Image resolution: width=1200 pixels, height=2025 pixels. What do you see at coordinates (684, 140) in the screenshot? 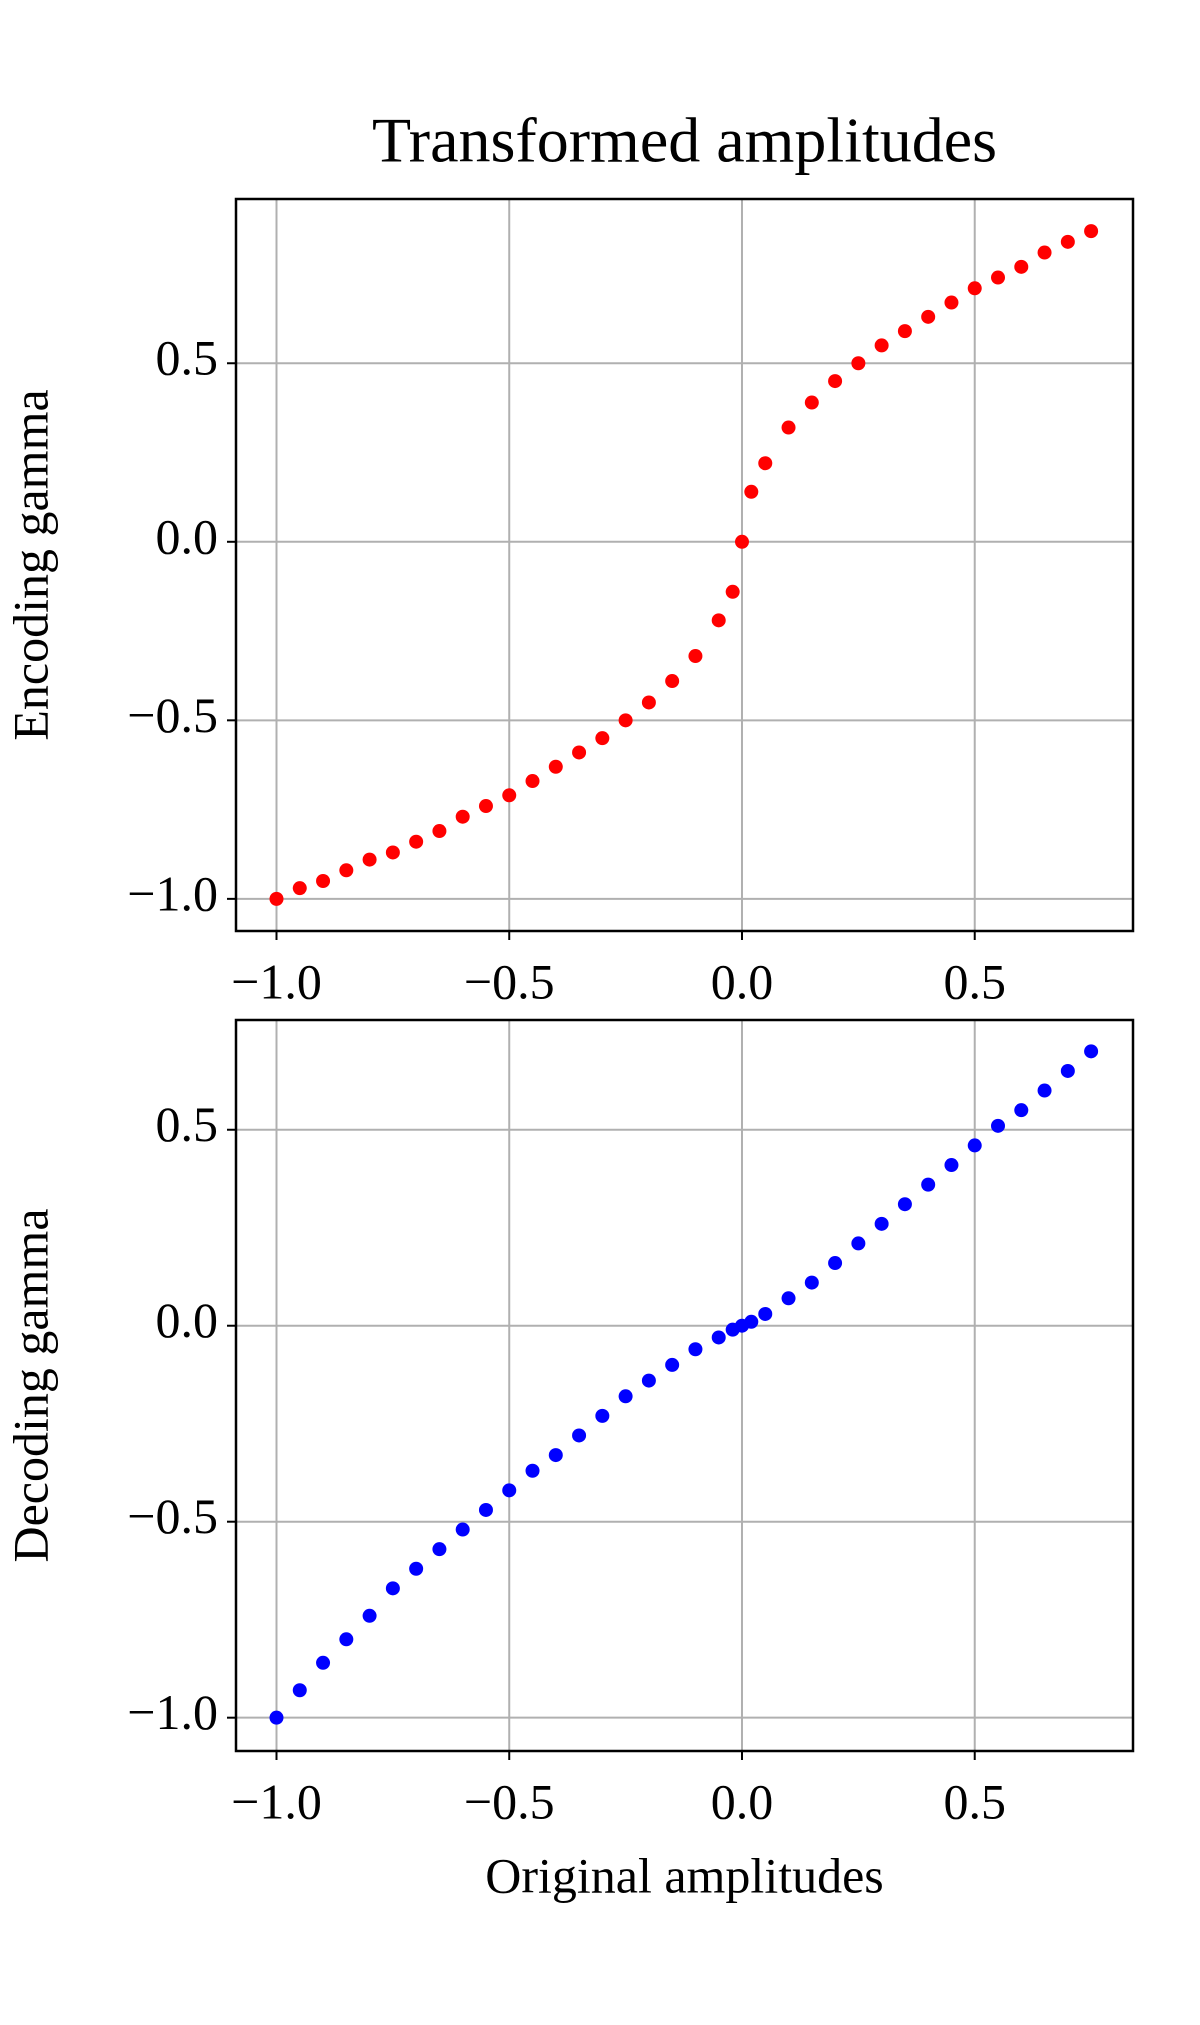
I see `chart-title: Transformed amplitudes` at bounding box center [684, 140].